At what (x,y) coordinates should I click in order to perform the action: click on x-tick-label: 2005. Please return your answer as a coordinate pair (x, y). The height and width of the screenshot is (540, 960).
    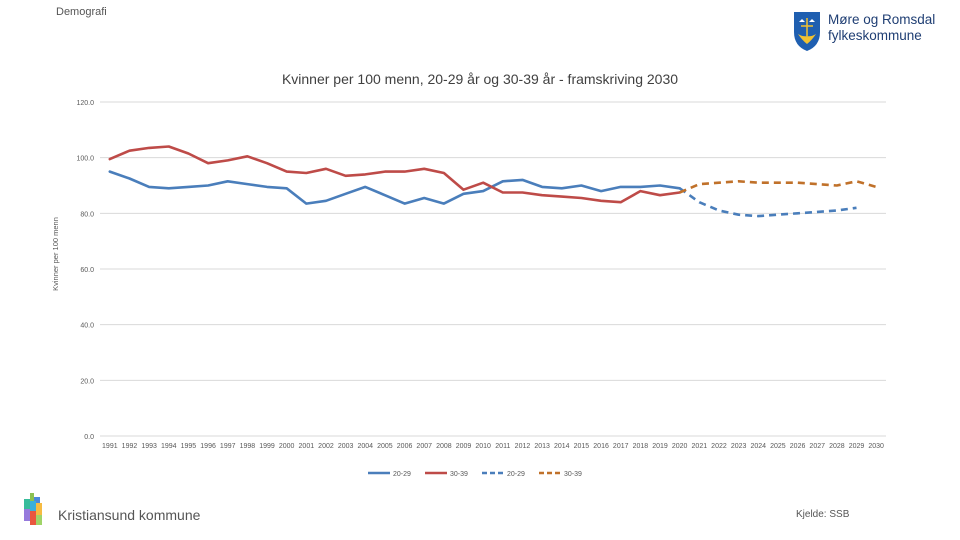
    Looking at the image, I should click on (385, 446).